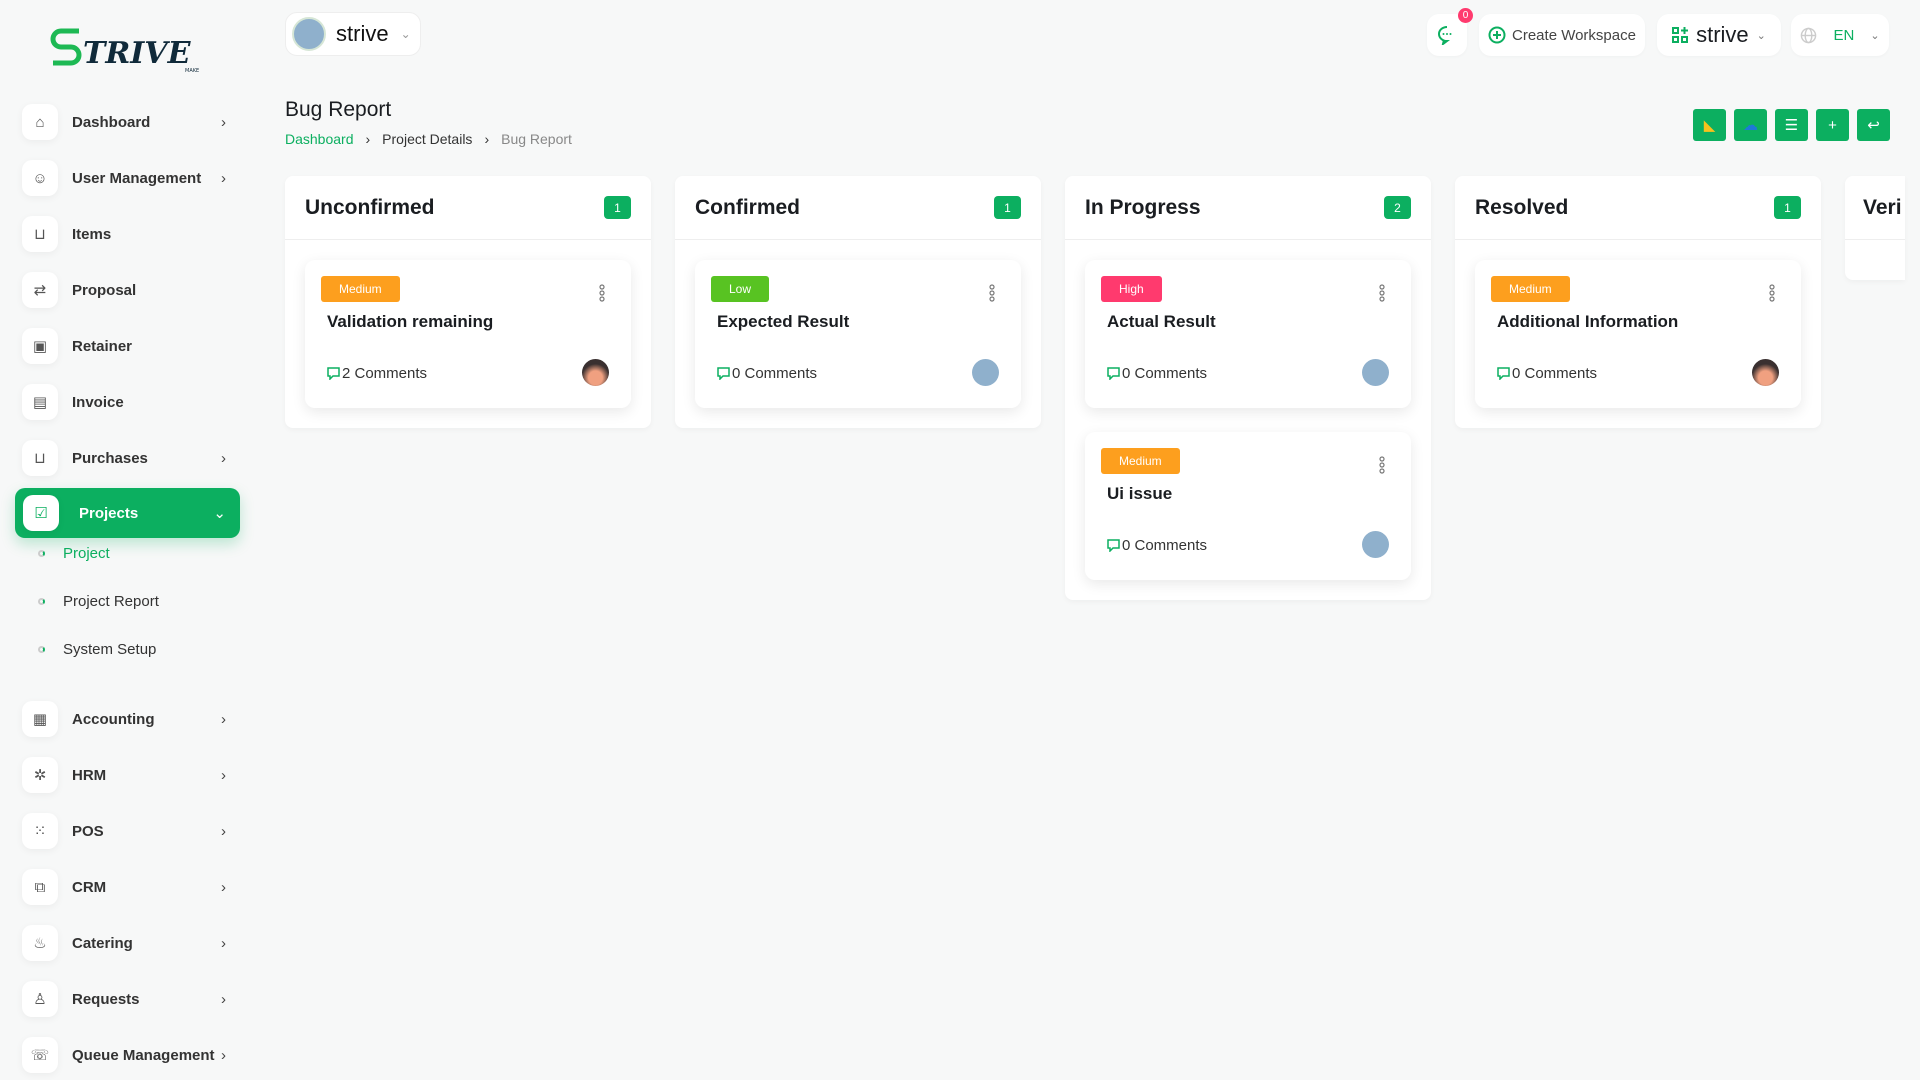 The height and width of the screenshot is (1080, 1920). What do you see at coordinates (131, 234) in the screenshot?
I see `sidebar-item-items: ⊔ Items` at bounding box center [131, 234].